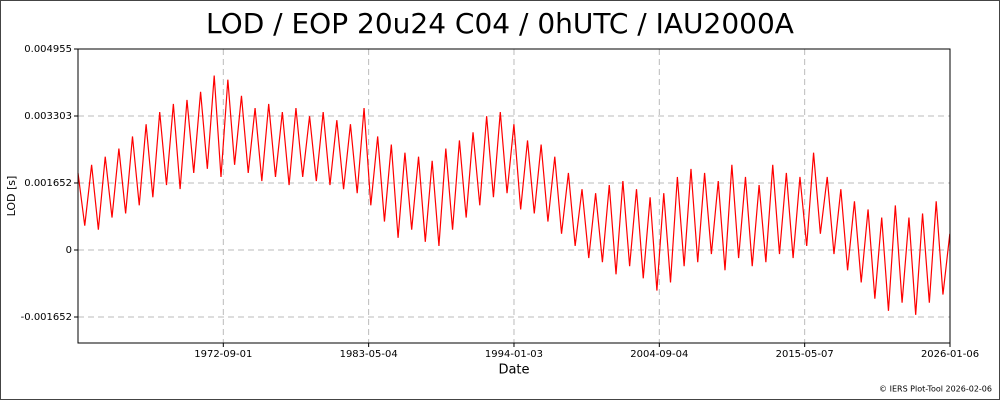 The width and height of the screenshot is (1000, 404). What do you see at coordinates (223, 354) in the screenshot?
I see `x-tick-label: 1972-09-01` at bounding box center [223, 354].